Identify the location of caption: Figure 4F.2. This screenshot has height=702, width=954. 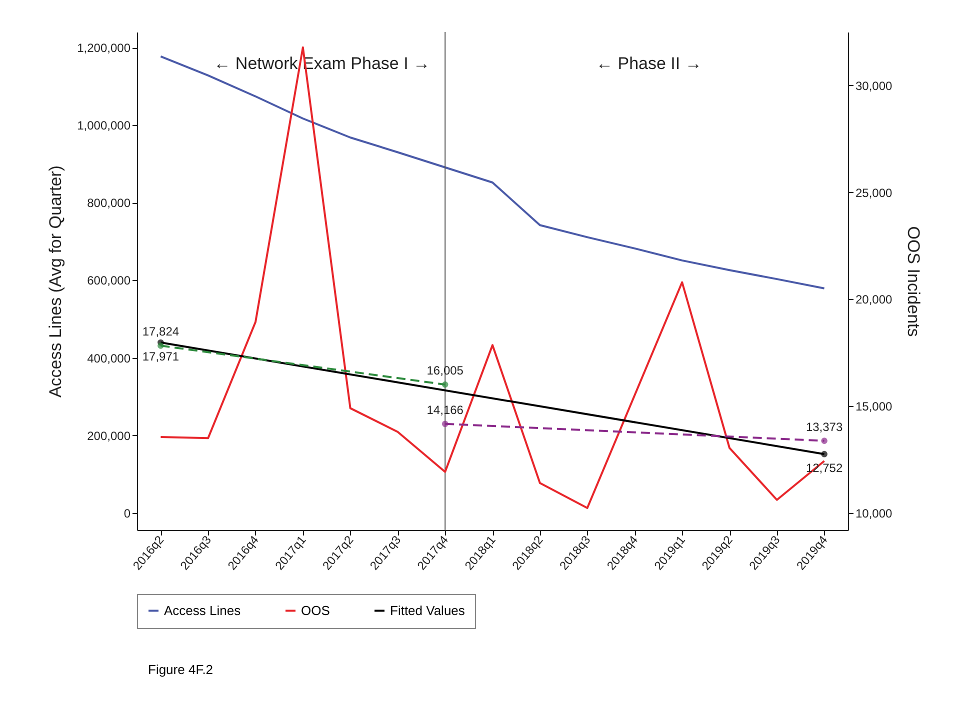
(181, 669).